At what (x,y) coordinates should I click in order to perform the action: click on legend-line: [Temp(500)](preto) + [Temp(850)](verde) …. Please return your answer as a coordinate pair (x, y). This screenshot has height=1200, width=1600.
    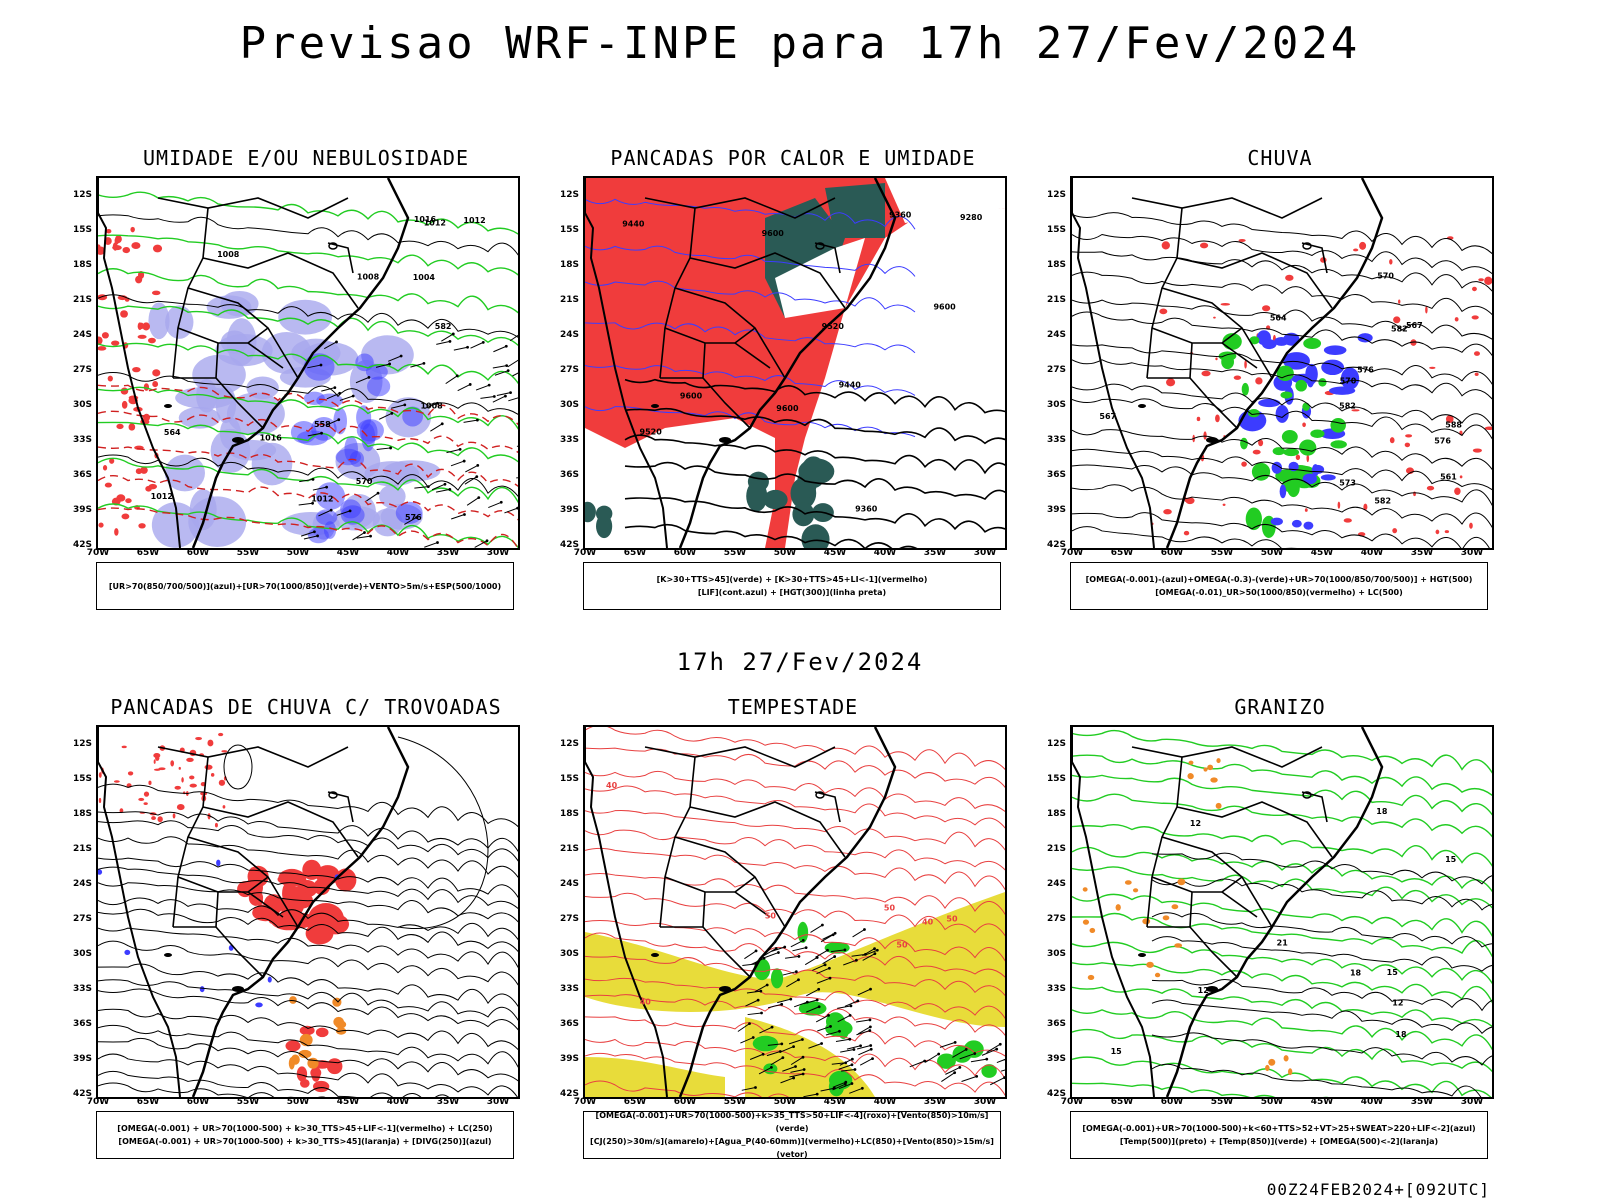
    Looking at the image, I should click on (1279, 1141).